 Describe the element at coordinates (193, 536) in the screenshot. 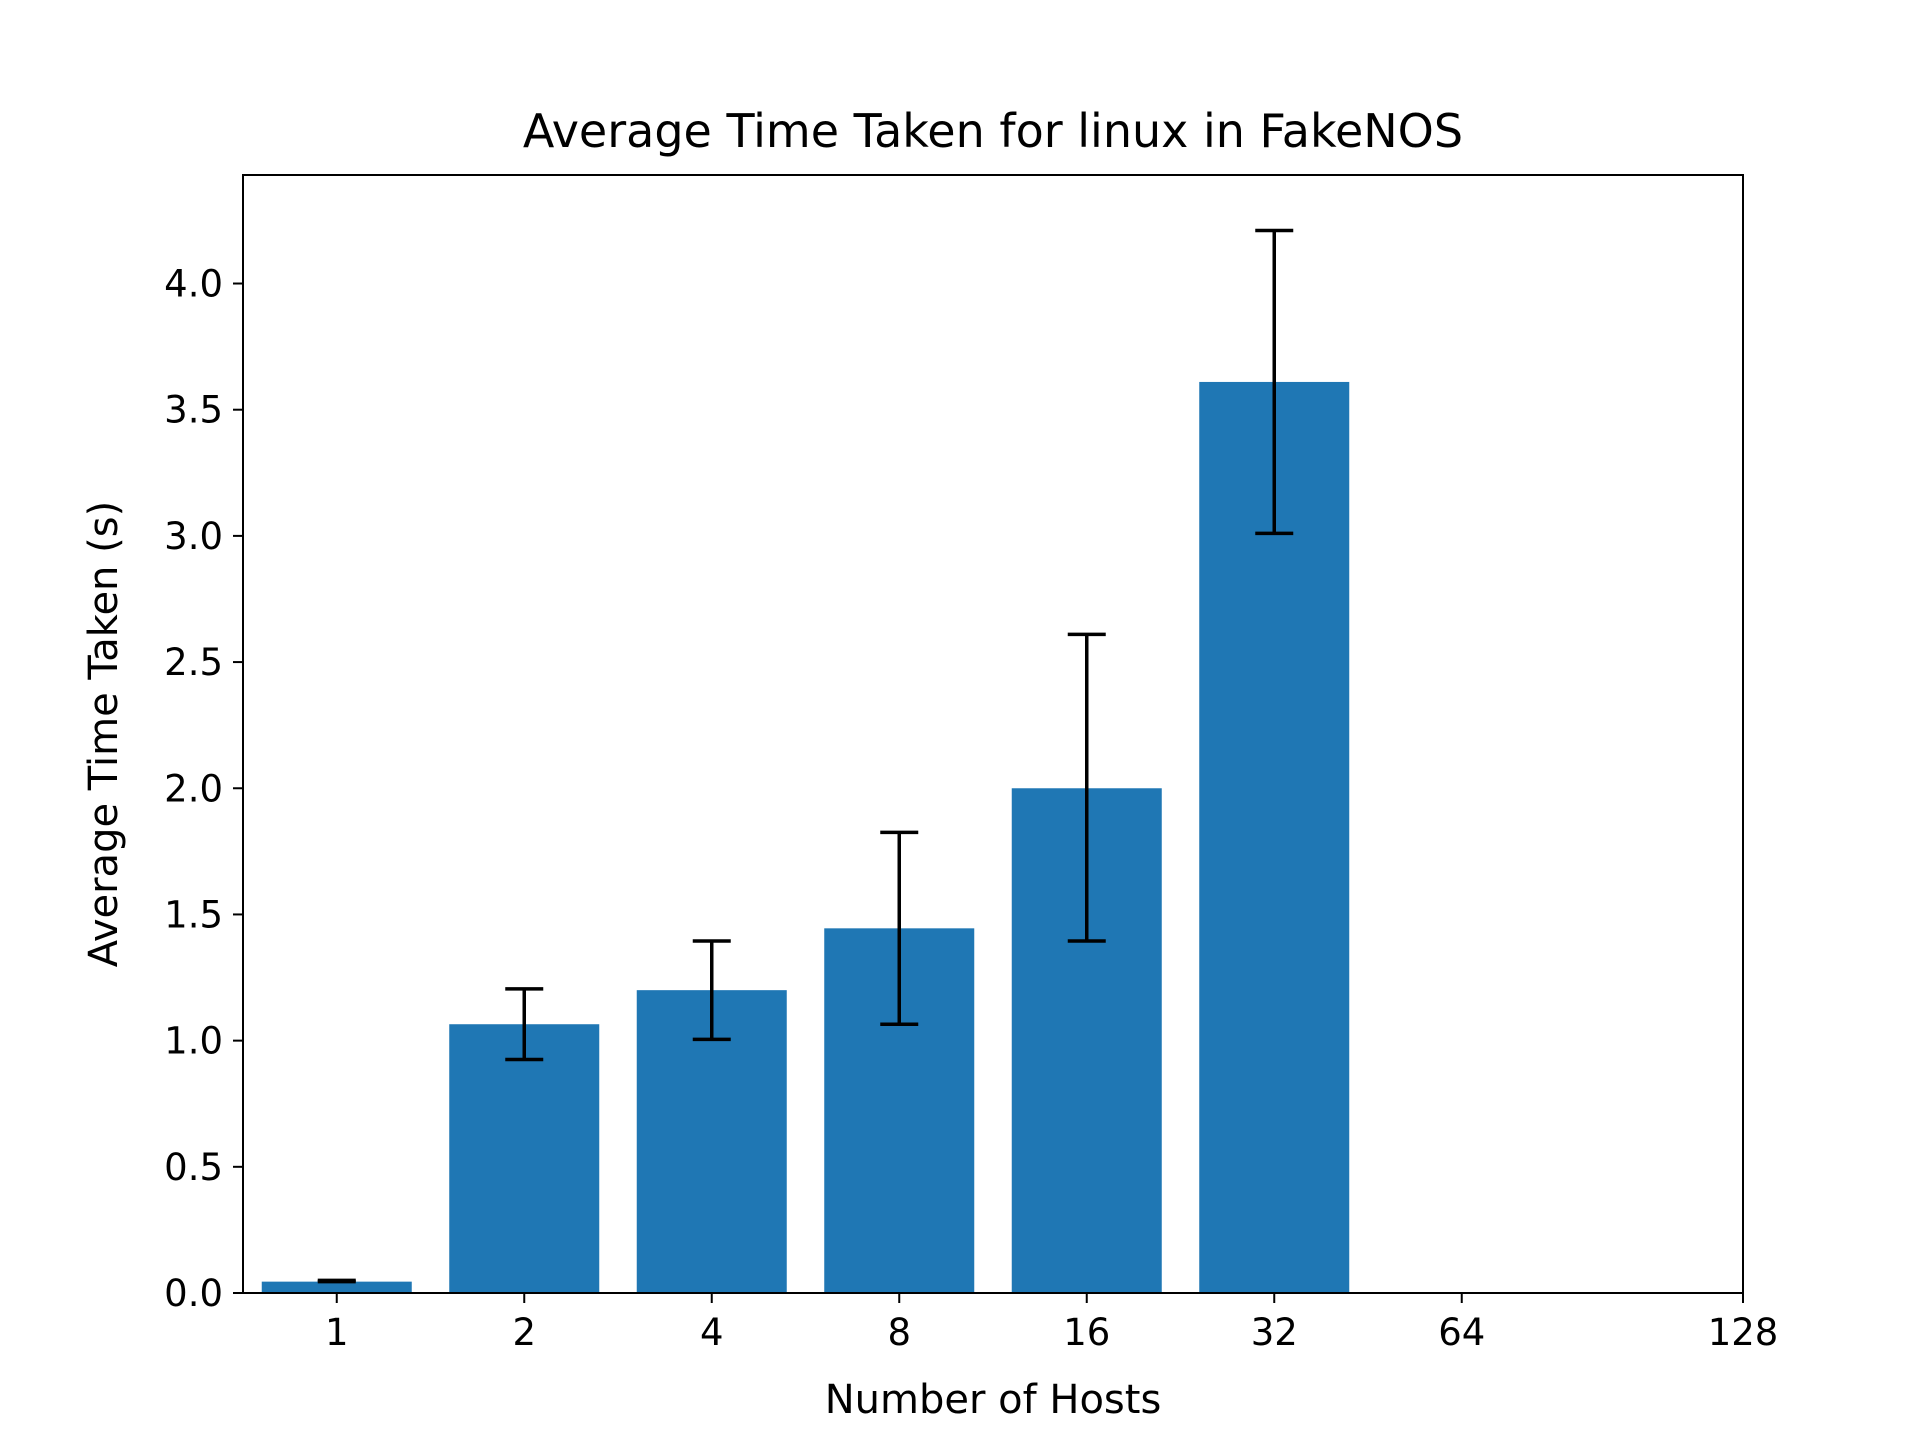

I see `y-tick-label: 3.0` at that location.